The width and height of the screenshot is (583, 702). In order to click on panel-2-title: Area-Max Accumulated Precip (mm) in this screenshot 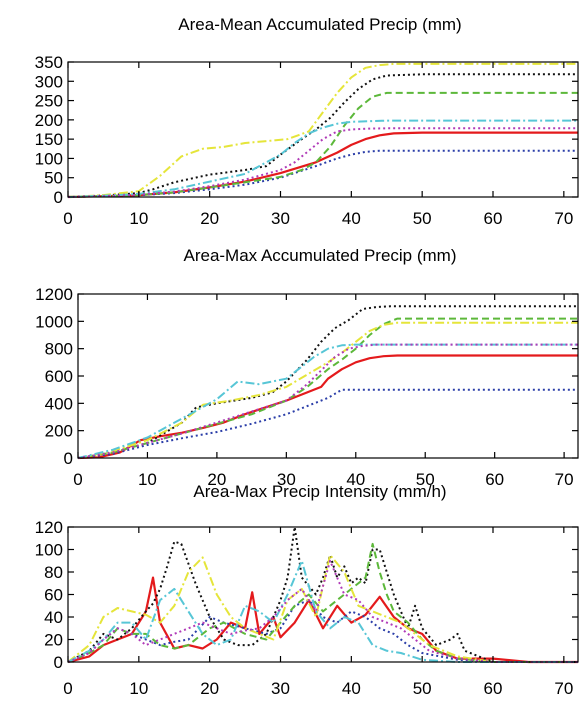, I will do `click(319, 255)`.